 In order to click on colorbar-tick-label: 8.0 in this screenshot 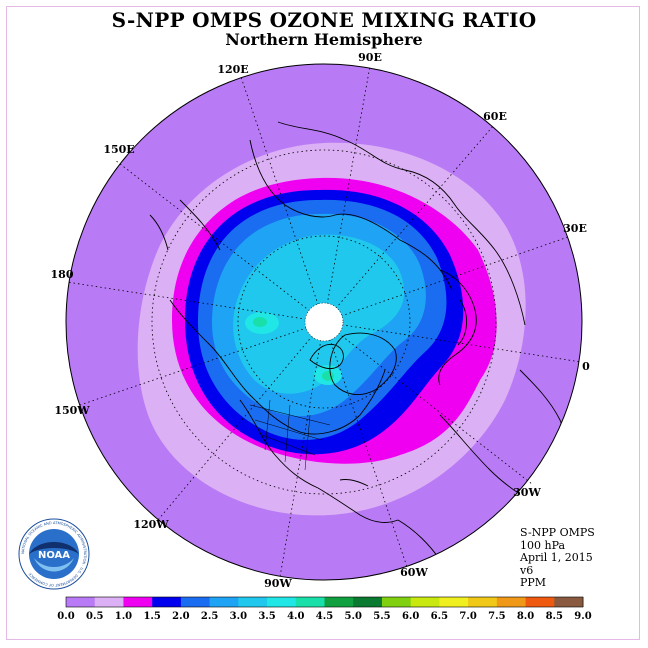, I will do `click(525, 616)`.